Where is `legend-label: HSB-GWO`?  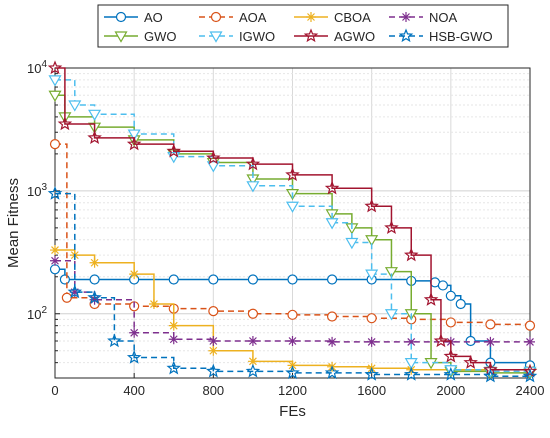 legend-label: HSB-GWO is located at coordinates (461, 36).